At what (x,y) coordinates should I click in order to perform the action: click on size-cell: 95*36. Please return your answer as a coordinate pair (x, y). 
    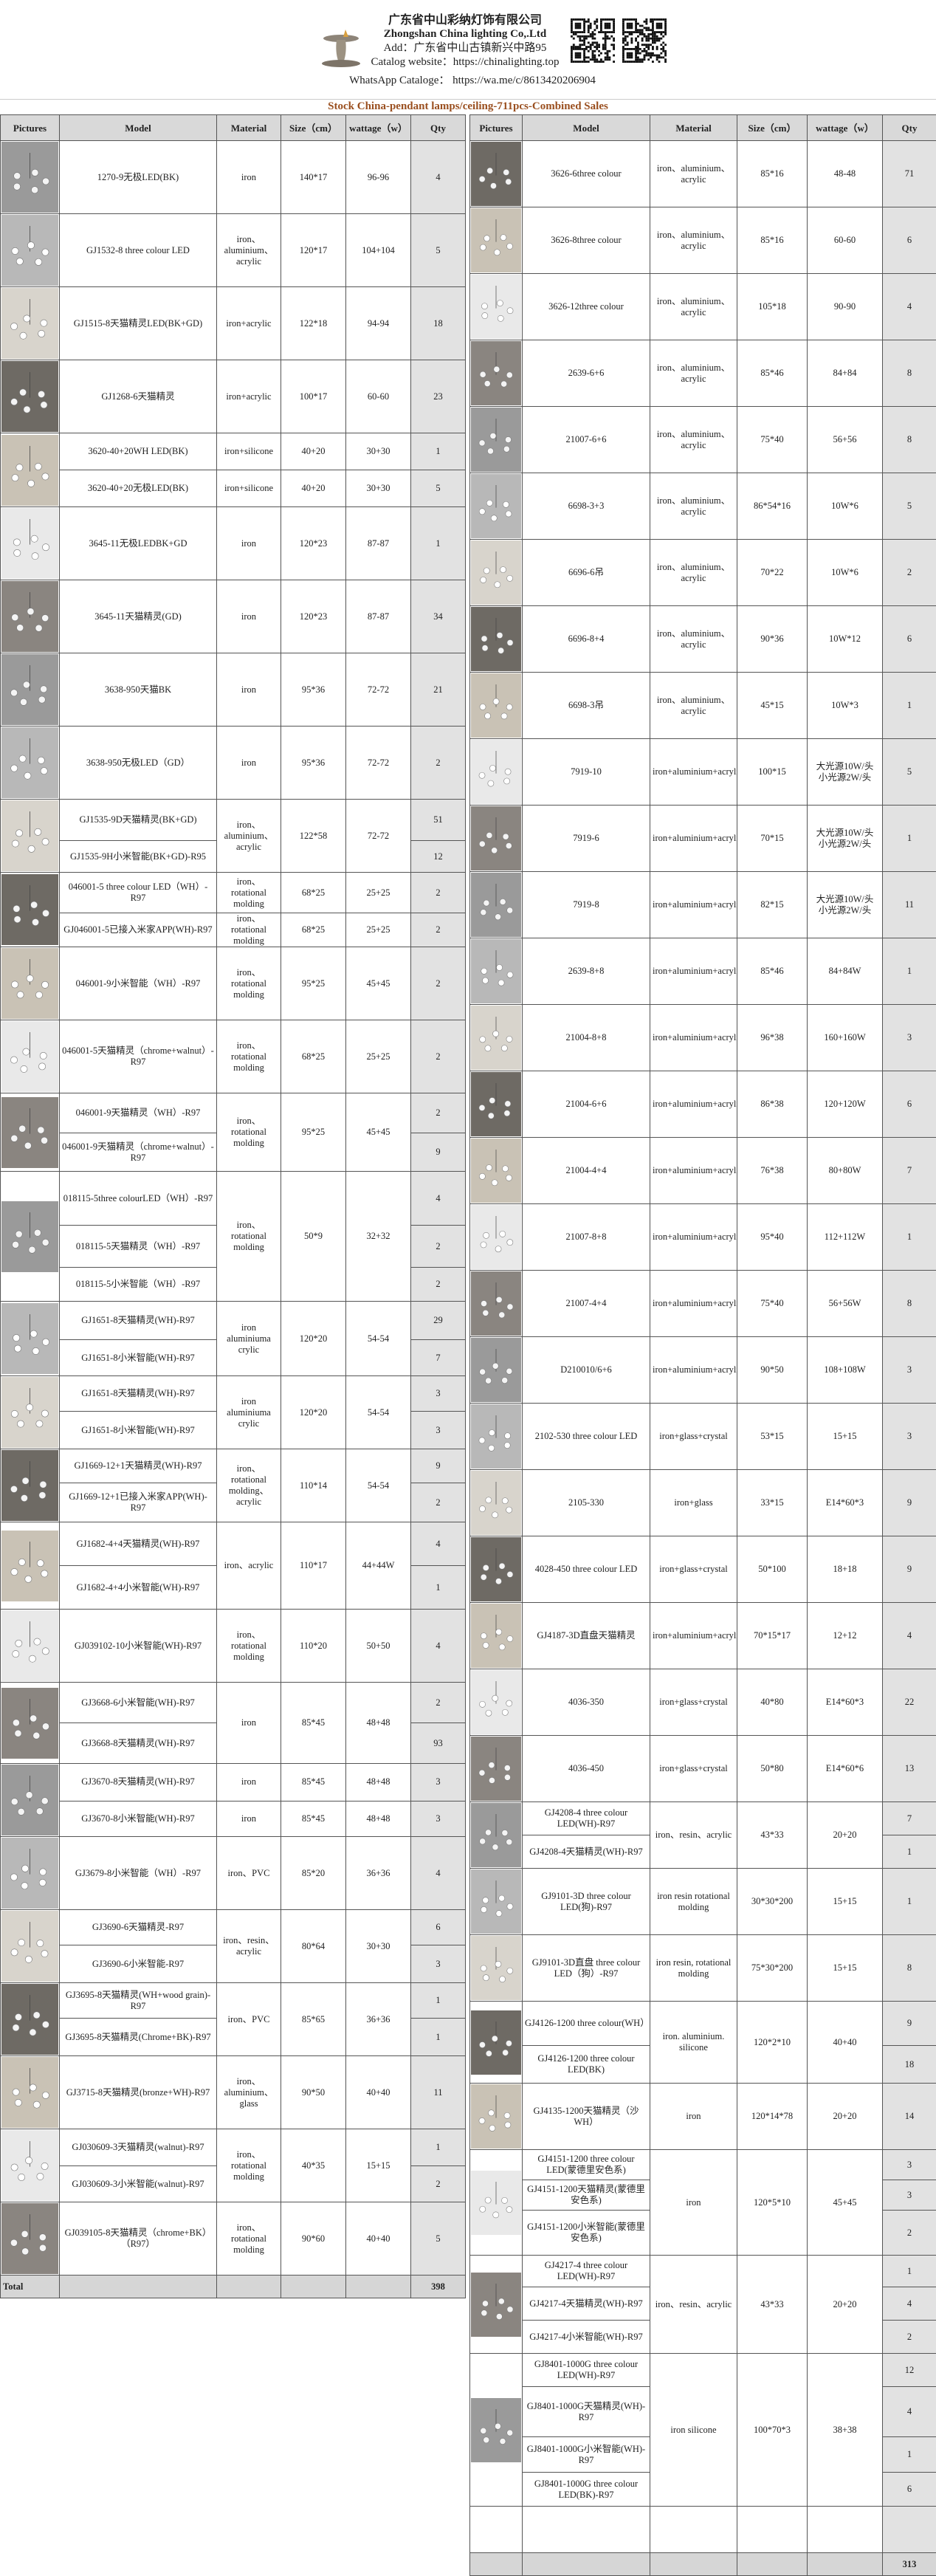
    Looking at the image, I should click on (313, 763).